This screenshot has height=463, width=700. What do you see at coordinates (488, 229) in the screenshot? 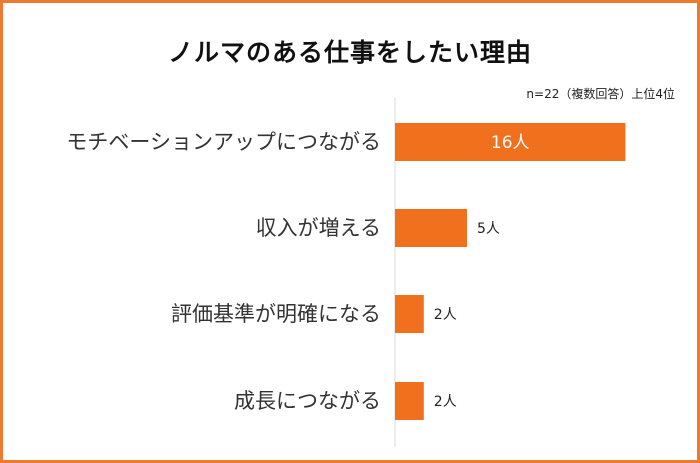
I see `value-label-2: 5人` at bounding box center [488, 229].